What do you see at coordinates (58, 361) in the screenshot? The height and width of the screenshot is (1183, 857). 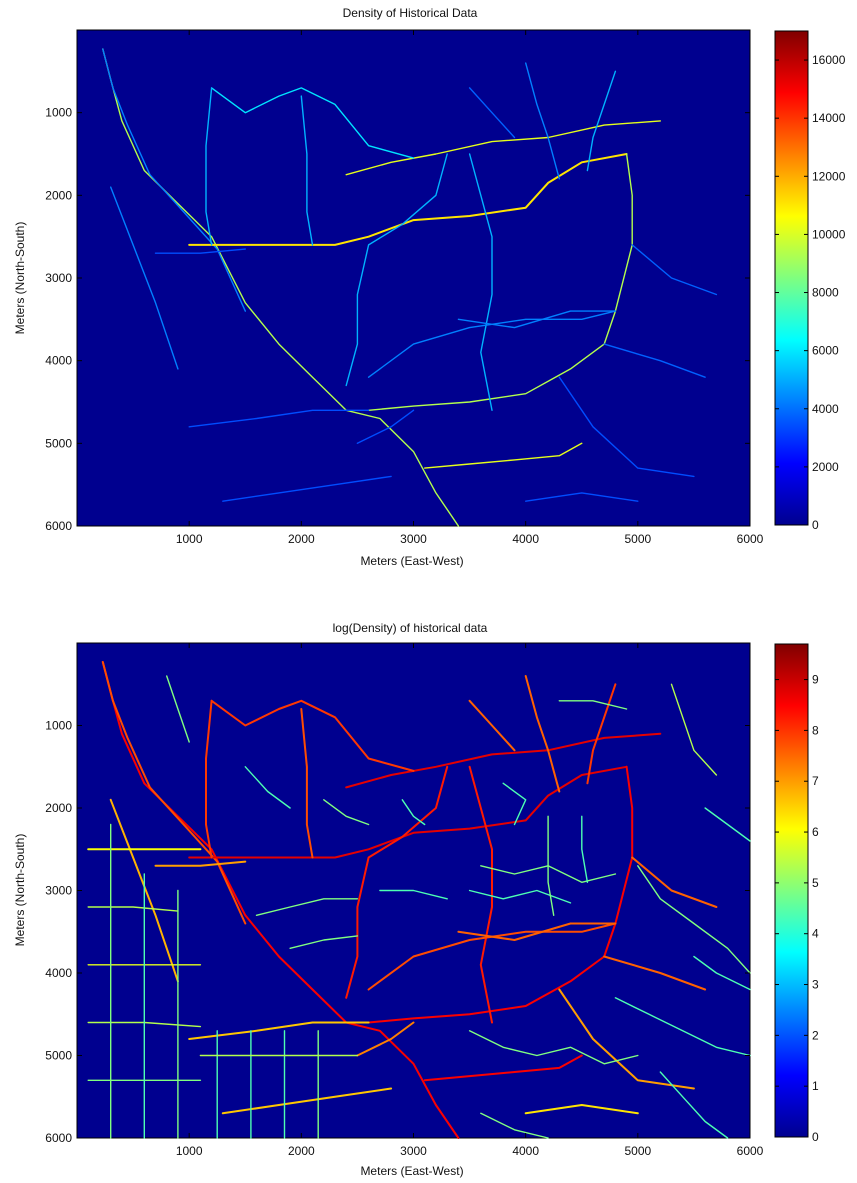 I see `y-tick-label: 4000` at bounding box center [58, 361].